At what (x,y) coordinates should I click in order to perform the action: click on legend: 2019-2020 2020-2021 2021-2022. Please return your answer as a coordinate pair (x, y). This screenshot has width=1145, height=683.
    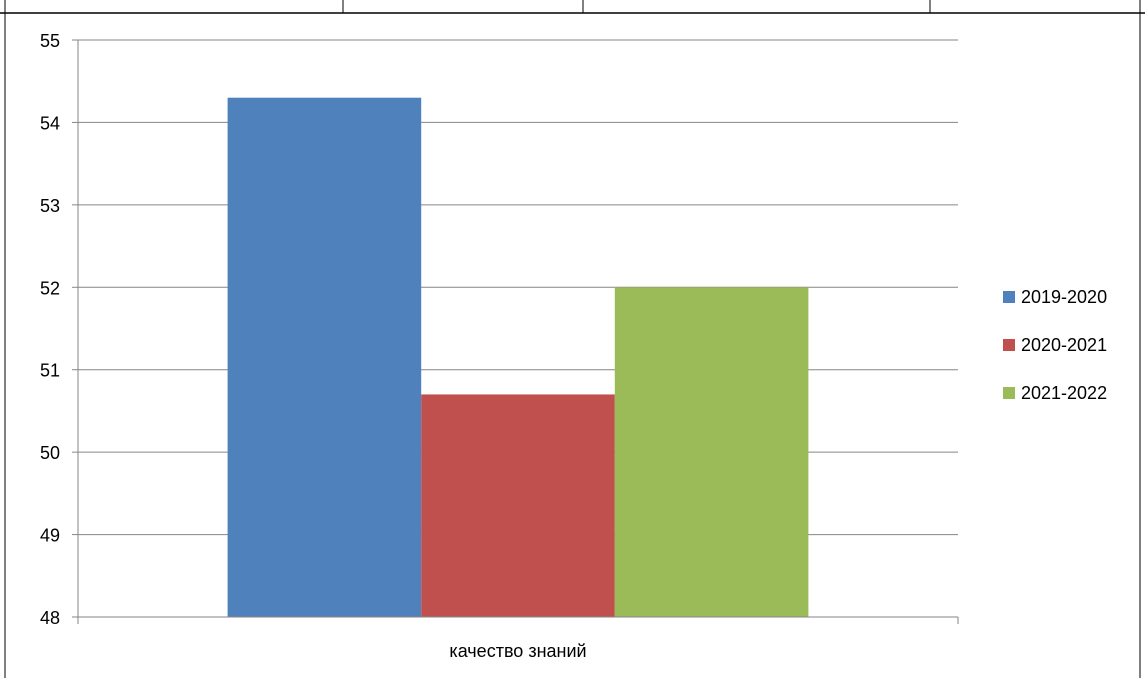
    Looking at the image, I should click on (1055, 345).